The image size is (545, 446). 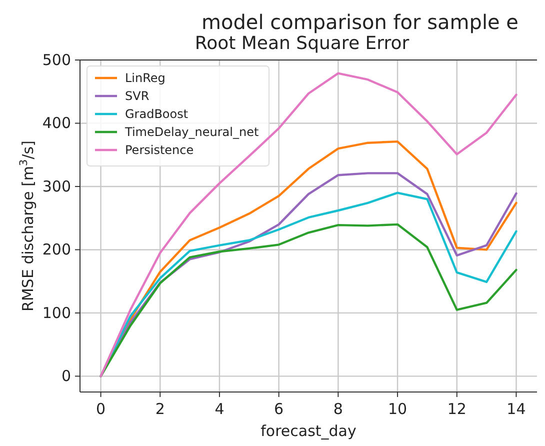 What do you see at coordinates (219, 409) in the screenshot?
I see `x-tick-label: 4` at bounding box center [219, 409].